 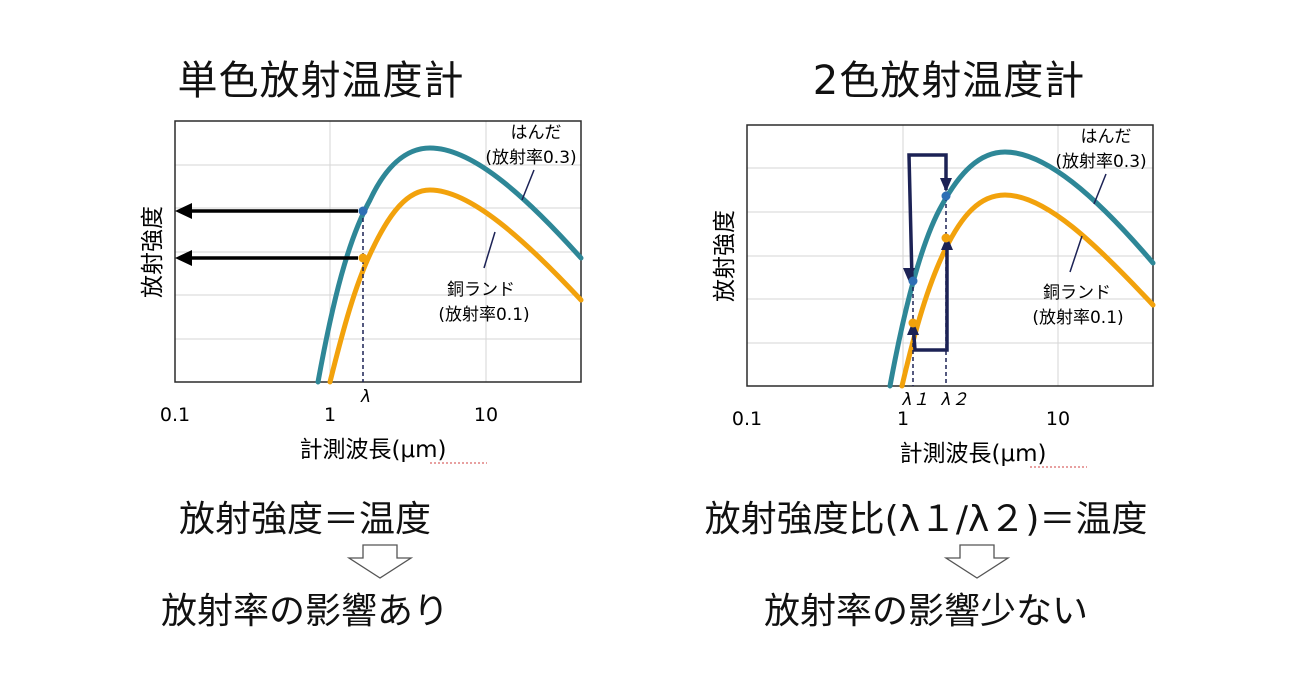 I want to click on equation-text: 放射強度＝温度, so click(x=304, y=519).